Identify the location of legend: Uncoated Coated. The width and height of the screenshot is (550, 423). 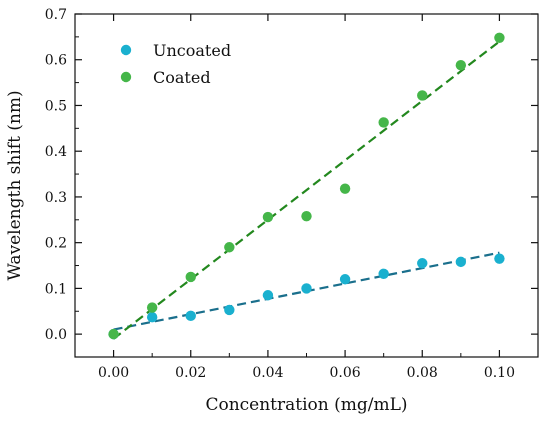
(175, 64).